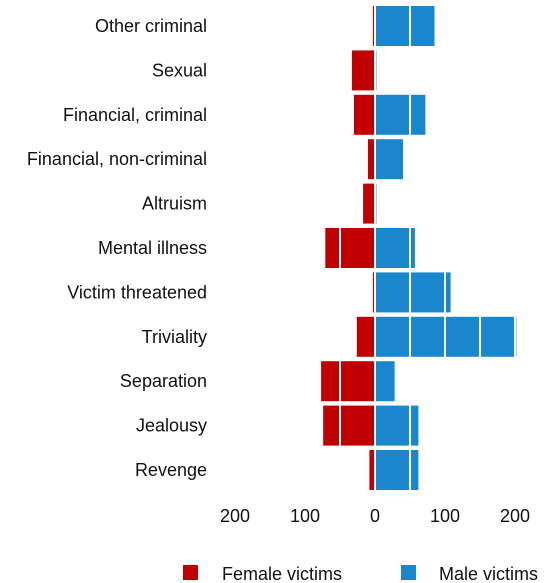 The height and width of the screenshot is (583, 551). Describe the element at coordinates (488, 573) in the screenshot. I see `legend-label-male: Male victims` at that location.